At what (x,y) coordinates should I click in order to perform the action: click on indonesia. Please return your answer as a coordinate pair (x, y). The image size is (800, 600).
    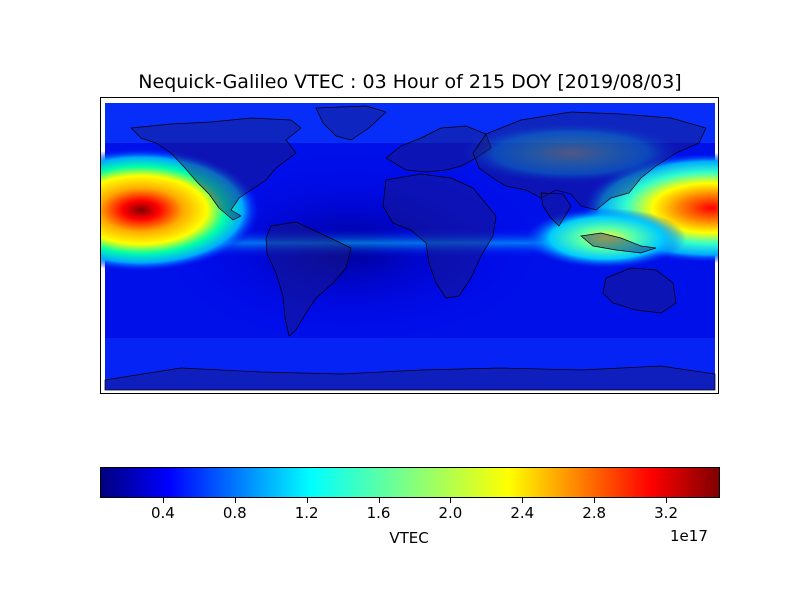
    Looking at the image, I should click on (618, 243).